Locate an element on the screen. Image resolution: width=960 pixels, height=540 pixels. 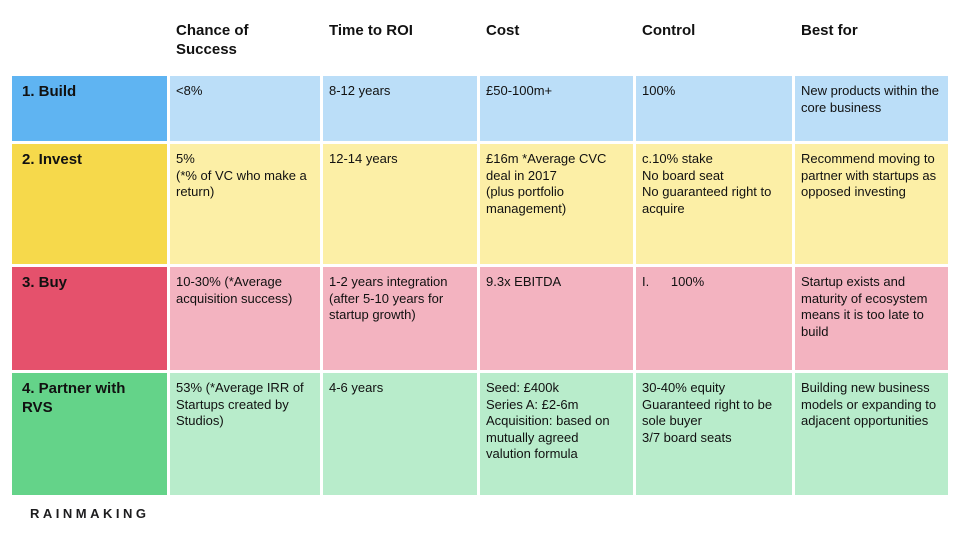
cell-build-cost: £50-100m+ is located at coordinates (556, 108).